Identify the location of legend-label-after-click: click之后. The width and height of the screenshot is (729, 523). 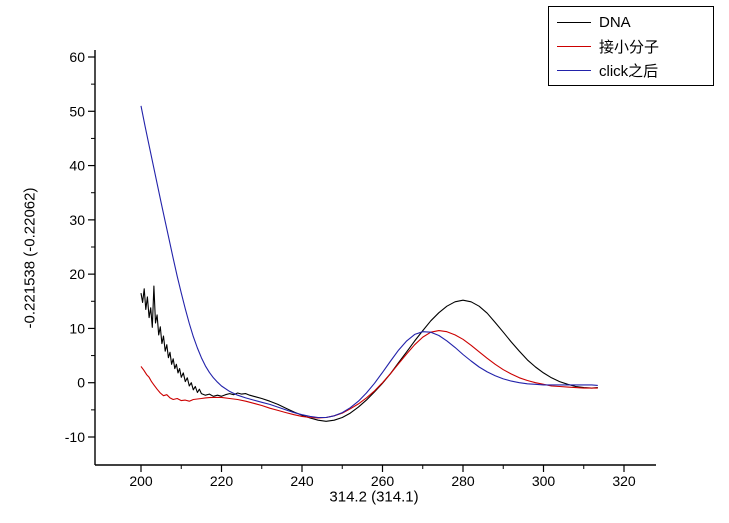
(629, 71).